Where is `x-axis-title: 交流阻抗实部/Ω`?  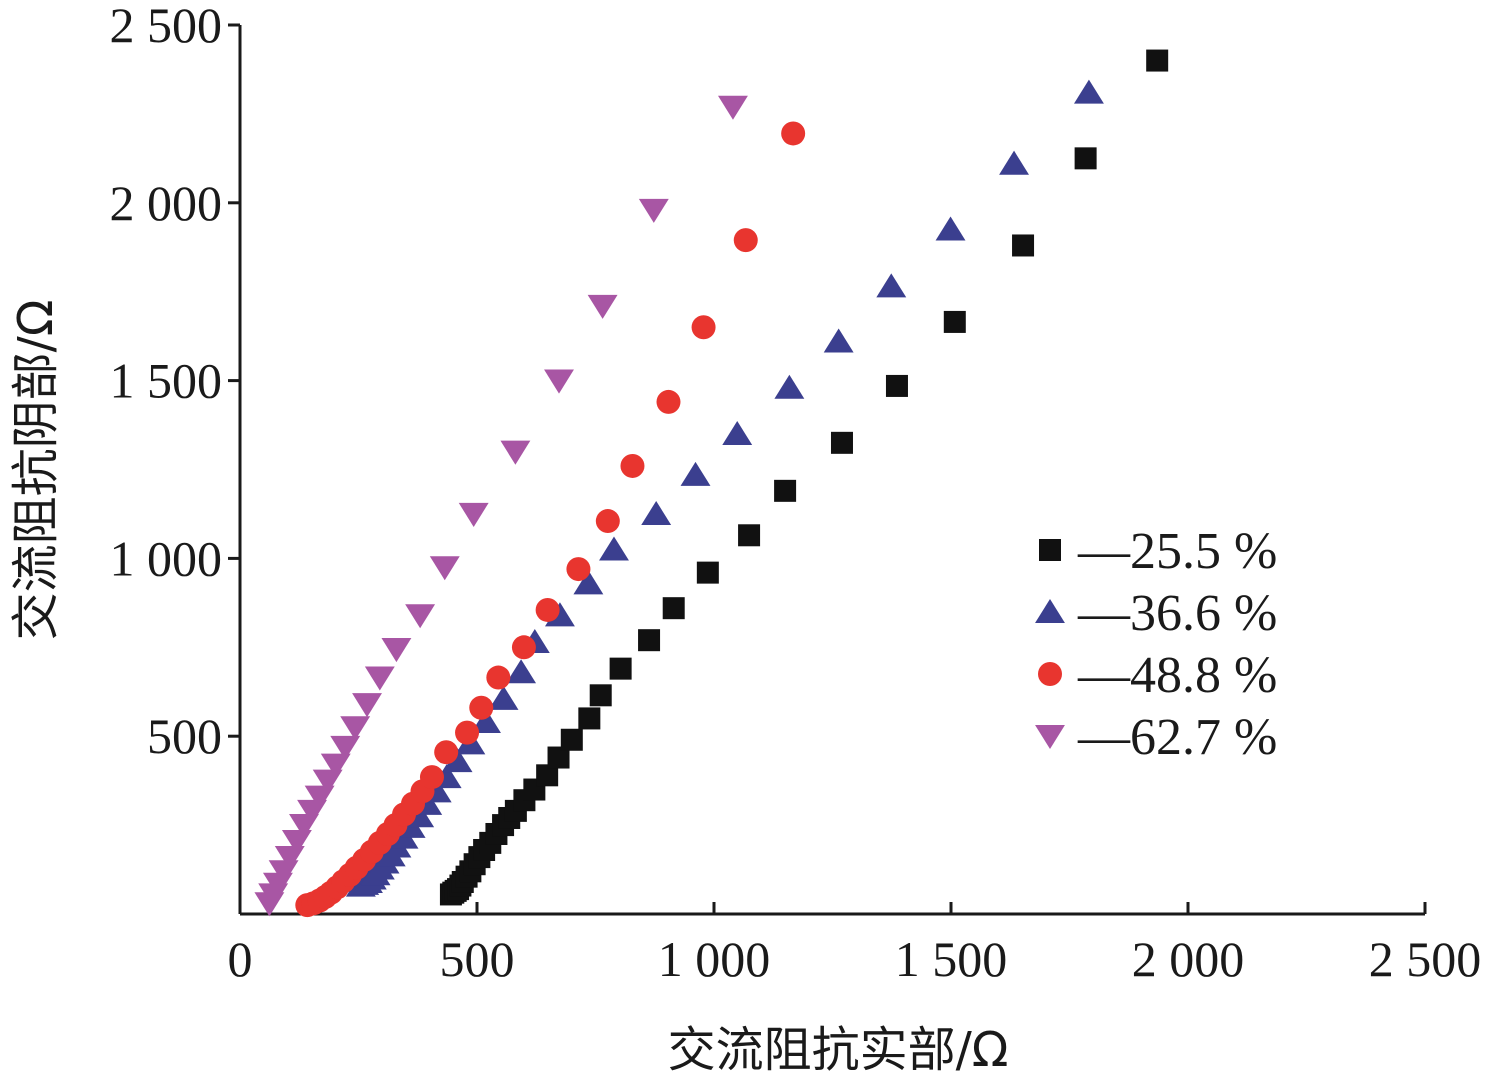
x-axis-title: 交流阻抗实部/Ω is located at coordinates (838, 1049).